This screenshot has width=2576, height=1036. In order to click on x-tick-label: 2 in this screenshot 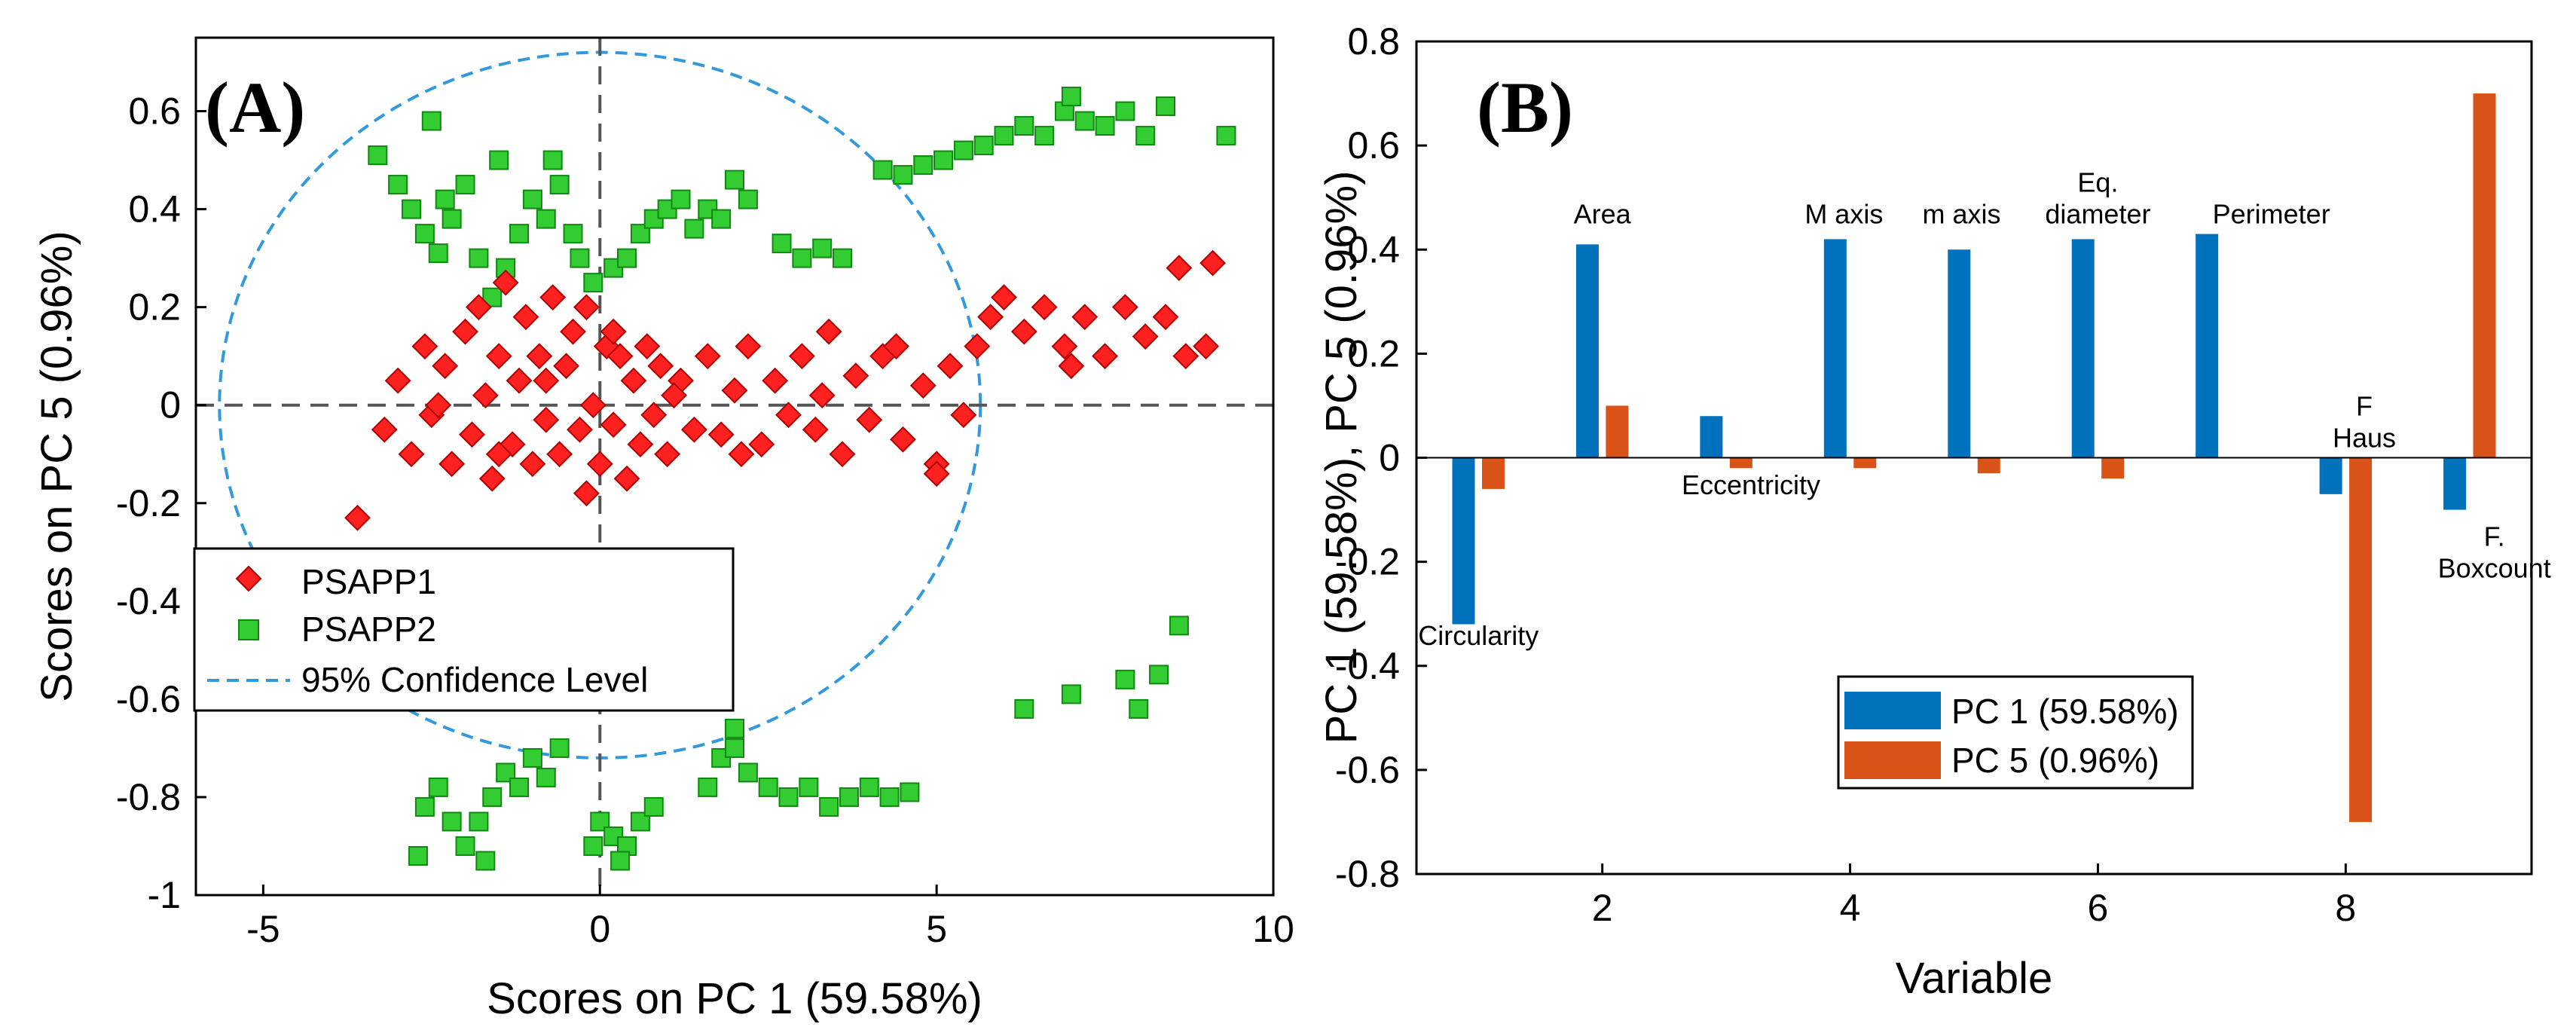, I will do `click(1603, 908)`.